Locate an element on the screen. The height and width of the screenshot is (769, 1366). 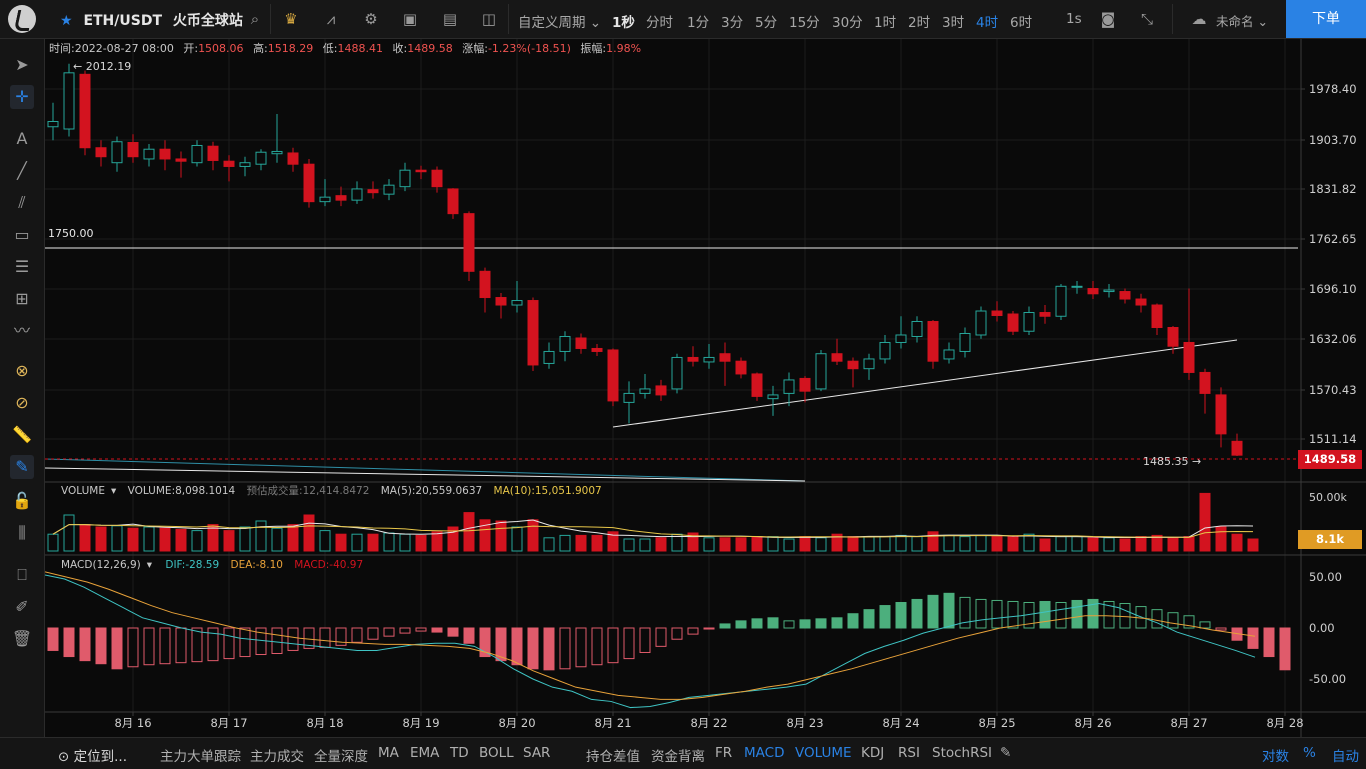
search-icon: ⌕ is located at coordinates (255, 19).